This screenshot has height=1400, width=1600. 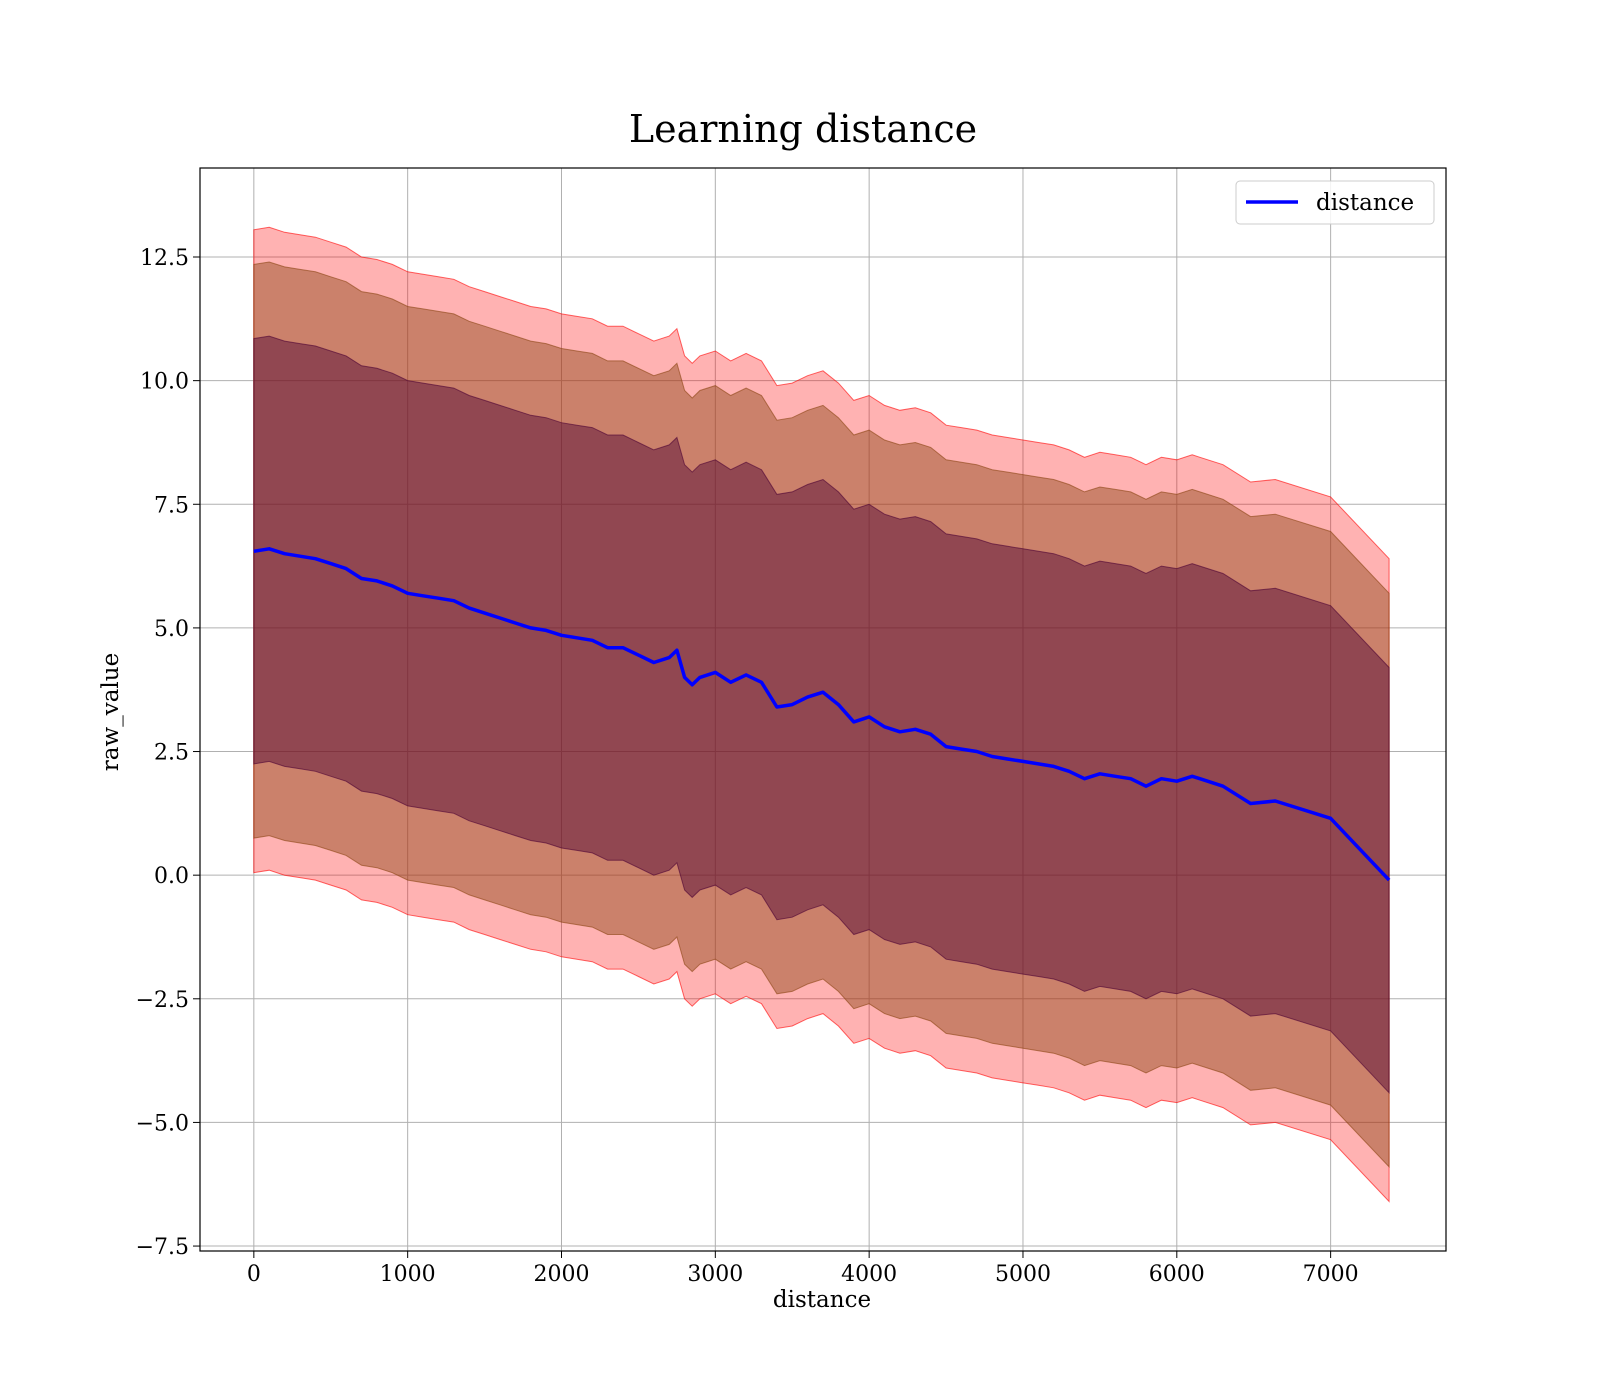 What do you see at coordinates (164, 382) in the screenshot?
I see `y-tick-label: 10.0` at bounding box center [164, 382].